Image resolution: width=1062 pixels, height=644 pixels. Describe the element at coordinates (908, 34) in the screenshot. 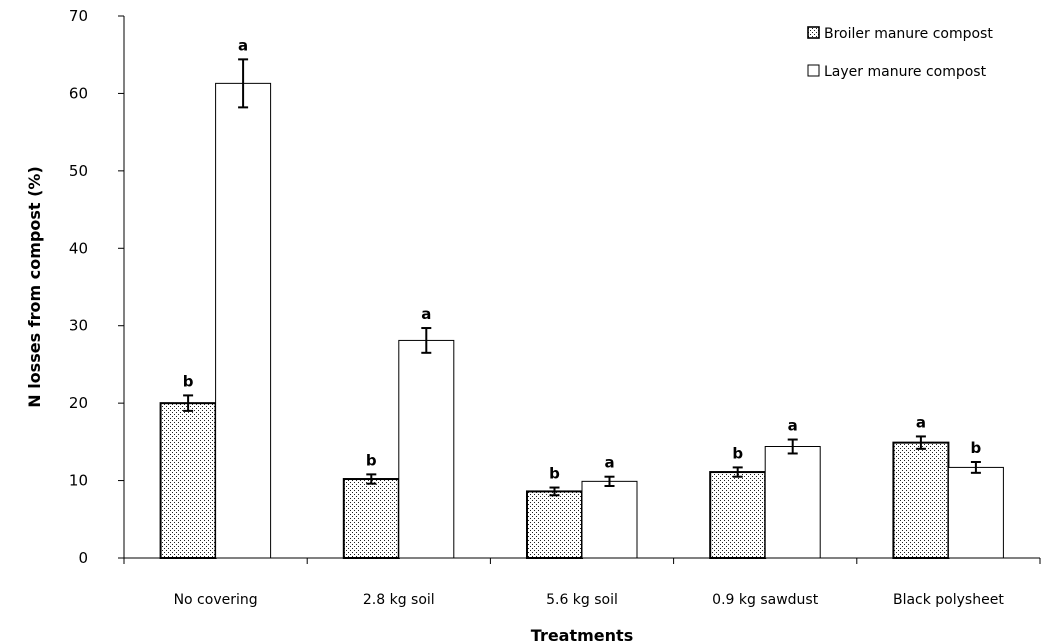

I see `legend-label: Broiler manure compost` at that location.